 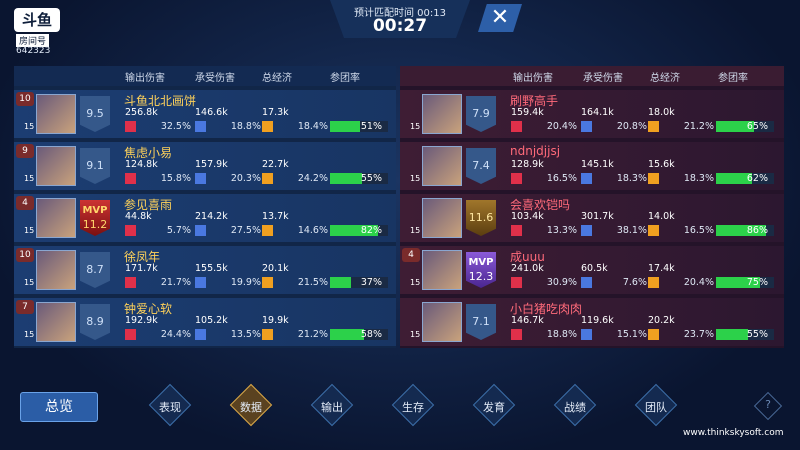 I want to click on participation: 75%, so click(x=757, y=282).